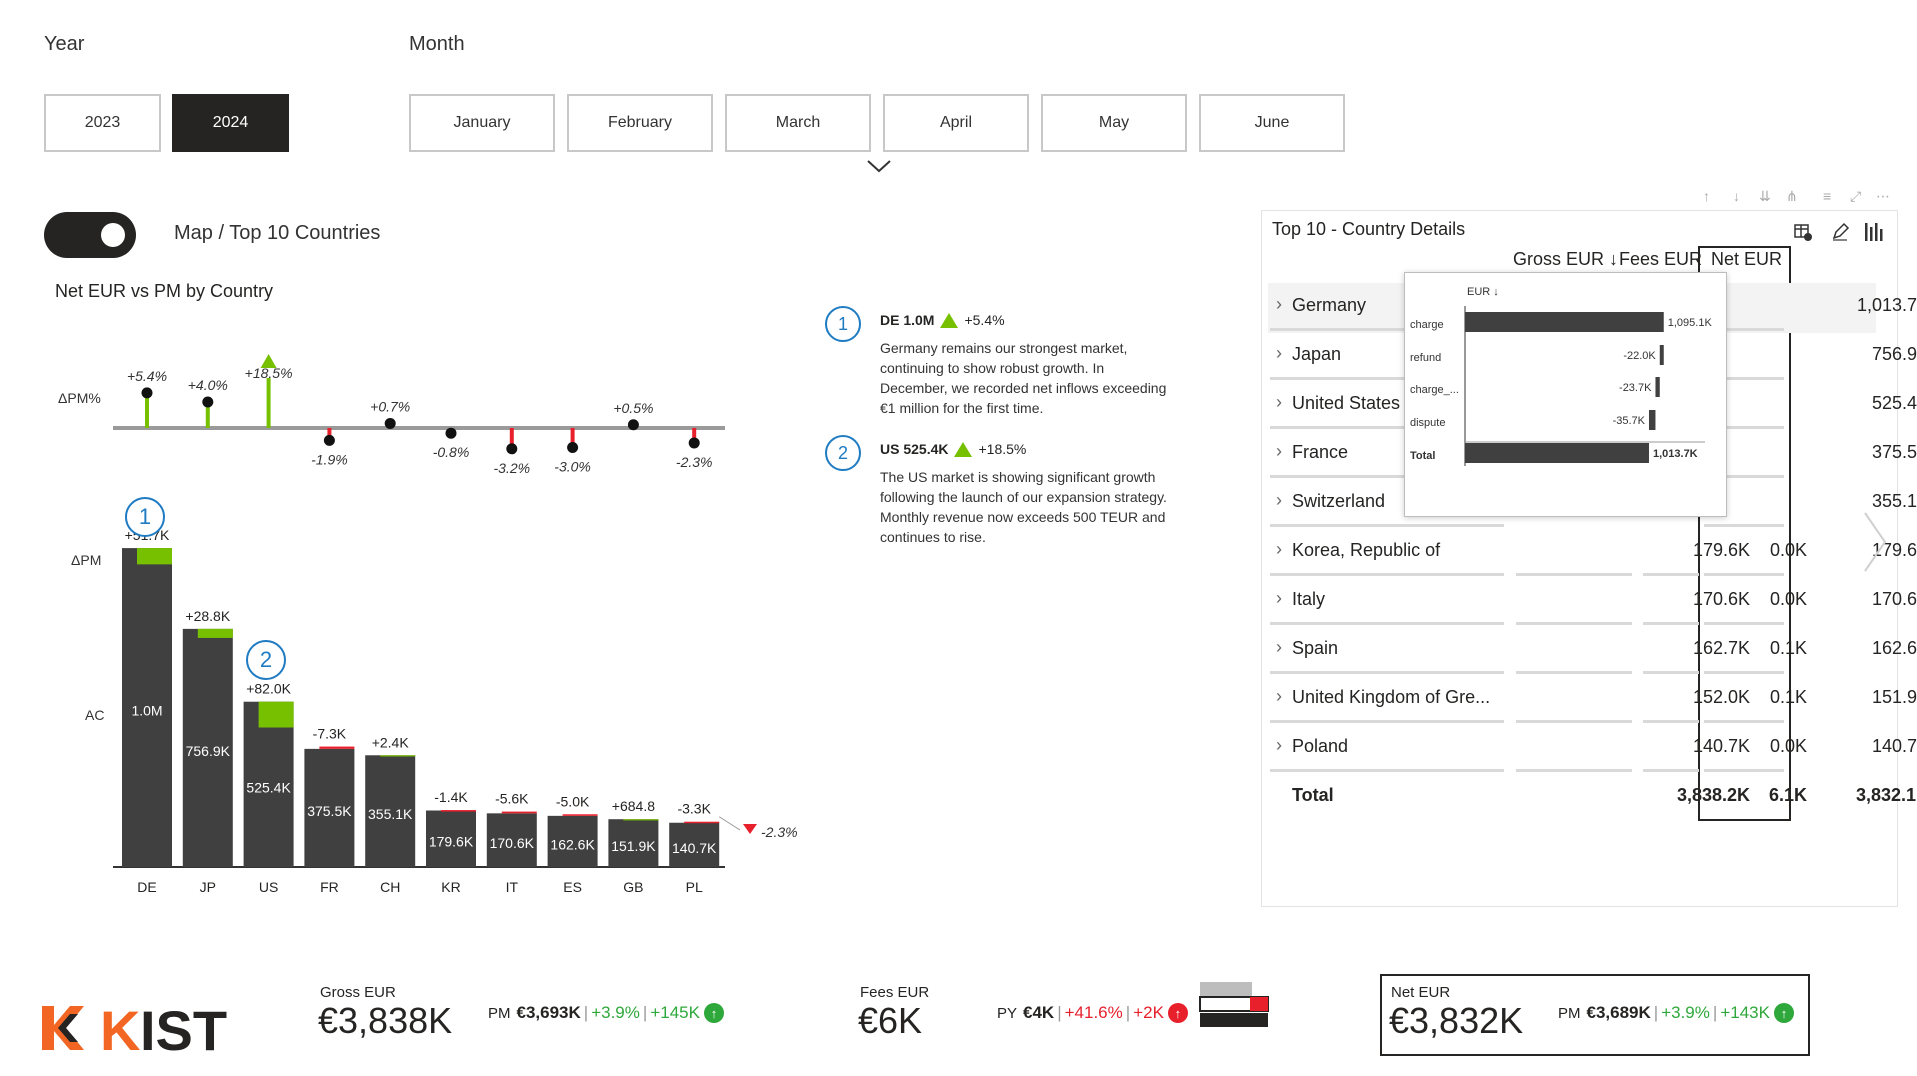 This screenshot has height=1076, width=1917. What do you see at coordinates (1589, 650) in the screenshot?
I see `table-row: › Spain 162.7K 0.1K 162.6K` at bounding box center [1589, 650].